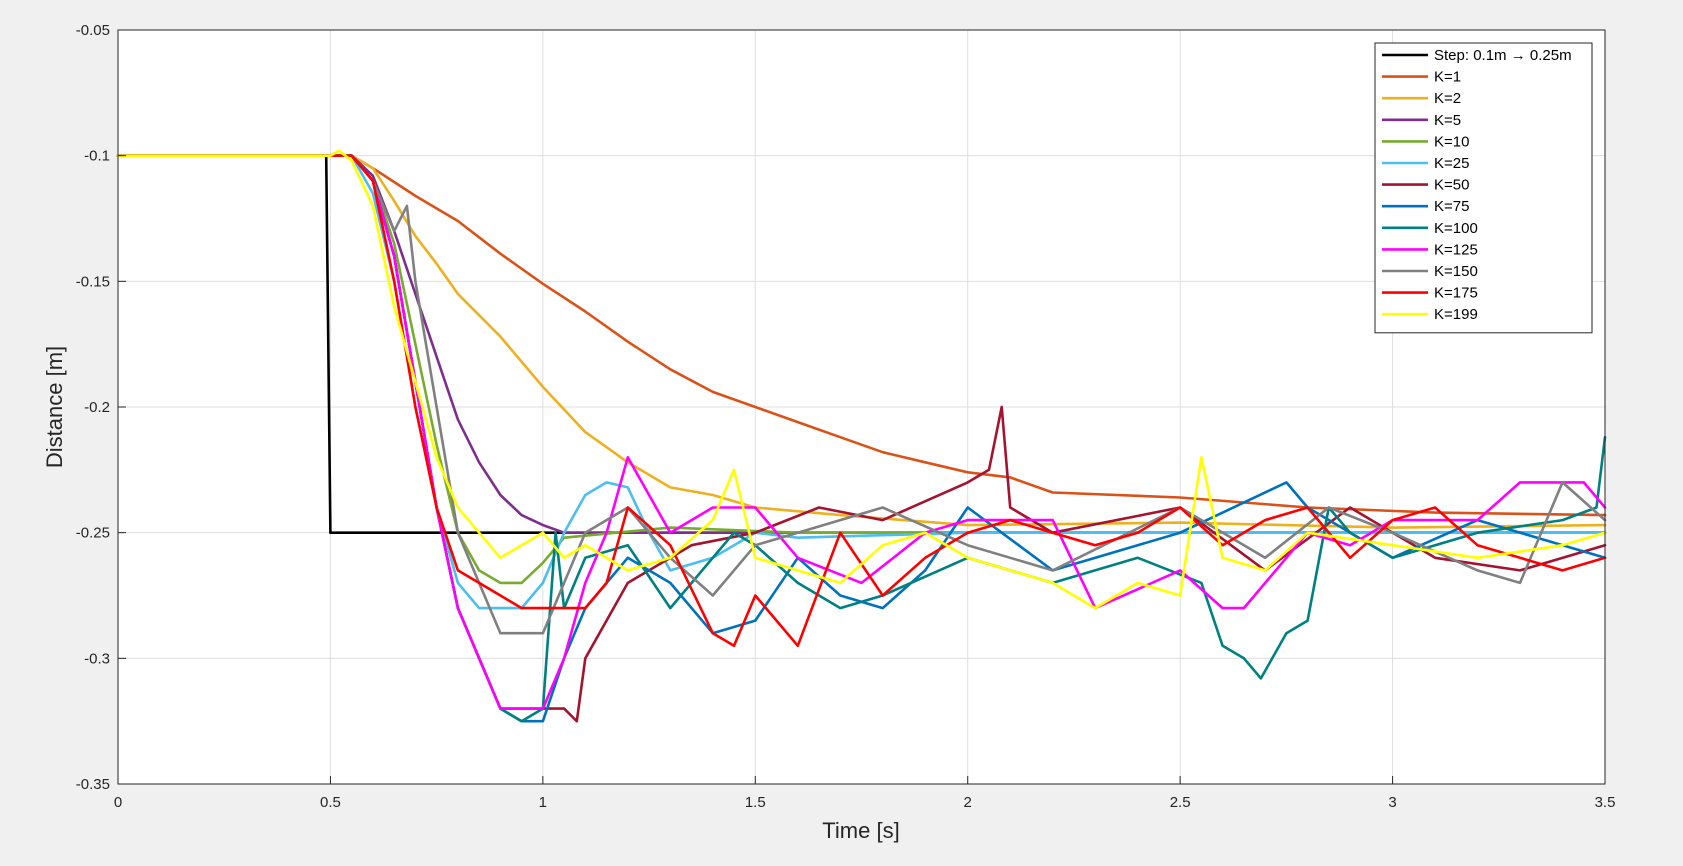  I want to click on legend-entry-label: K=50, so click(1451, 185).